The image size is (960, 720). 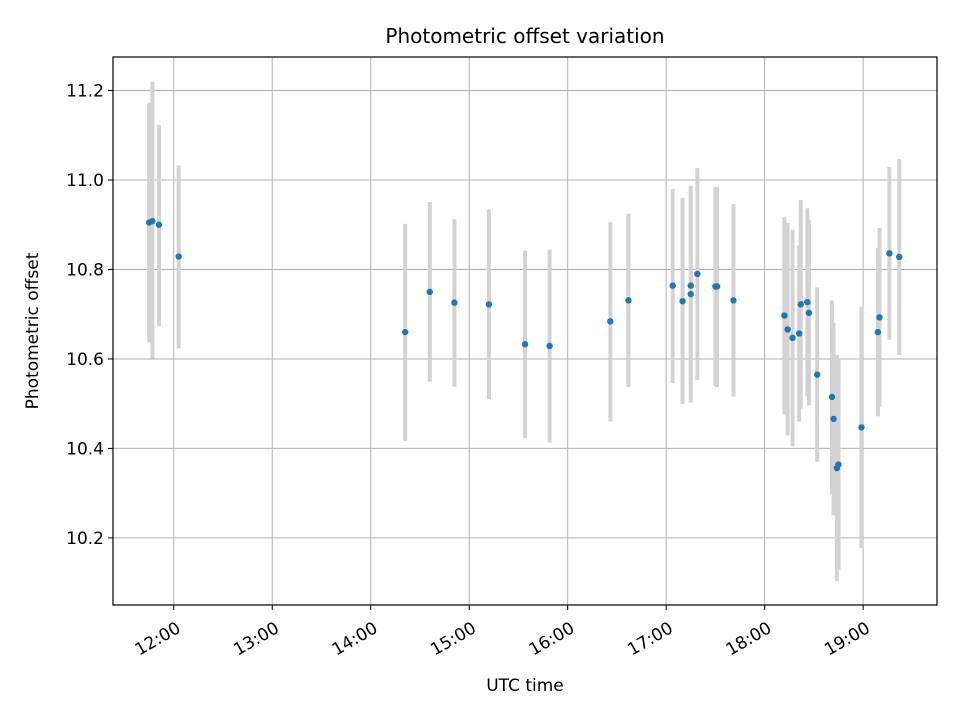 I want to click on y-axis-label: Photometric offset, so click(x=33, y=330).